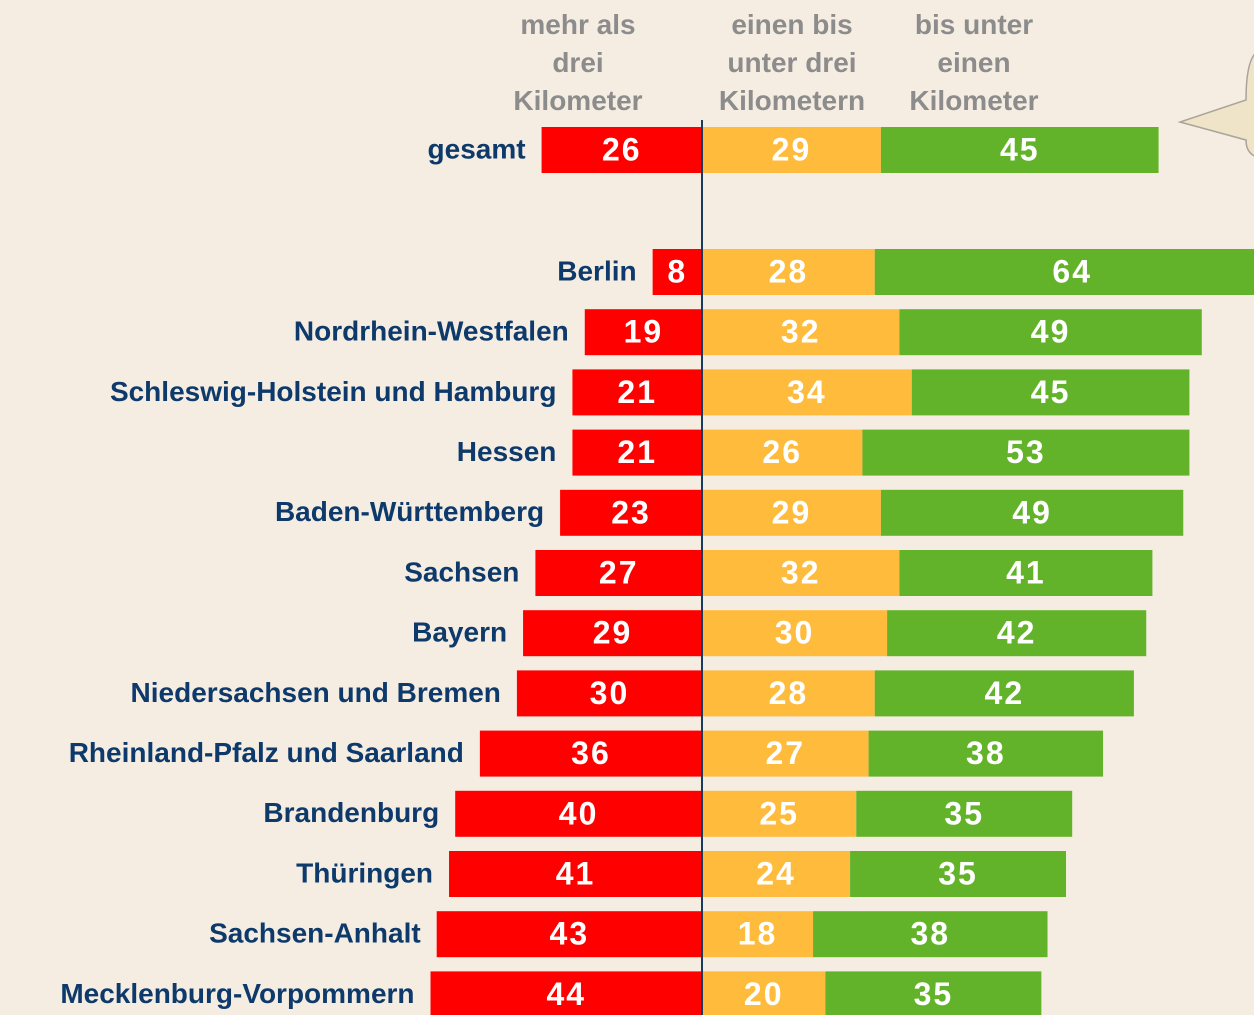 The width and height of the screenshot is (1254, 1015). I want to click on value-label: 24, so click(776, 873).